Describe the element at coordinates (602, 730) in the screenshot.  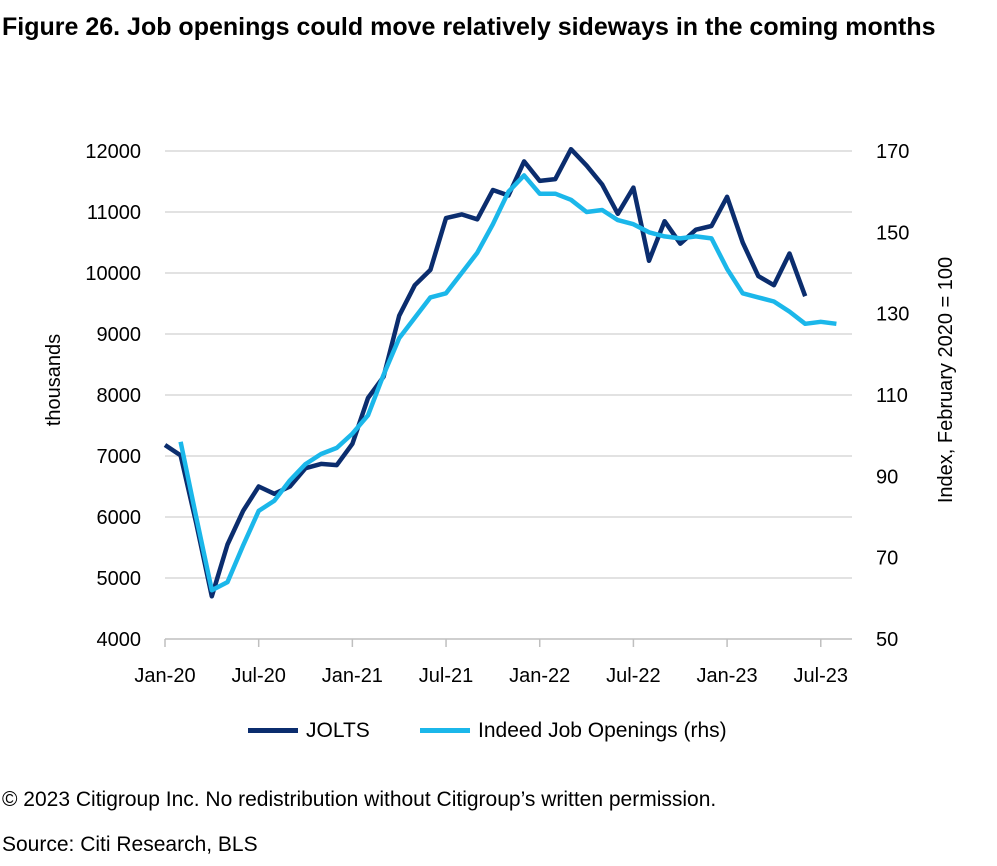
I see `legend-label-indeed: Indeed Job Openings (rhs)` at that location.